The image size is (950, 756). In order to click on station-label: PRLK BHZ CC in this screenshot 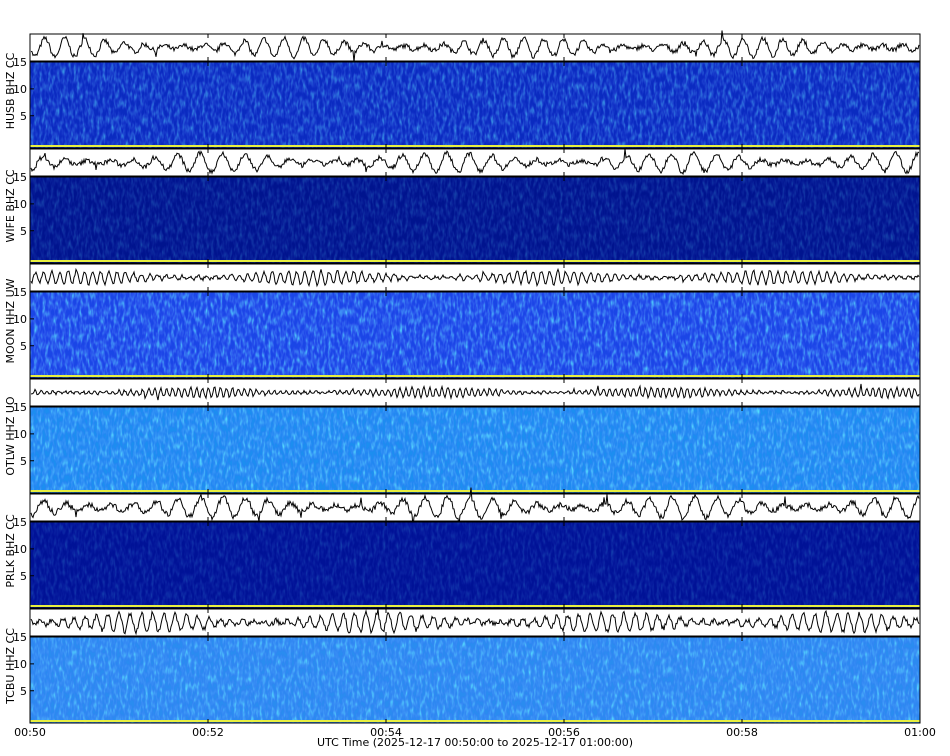, I will do `click(10, 551)`.